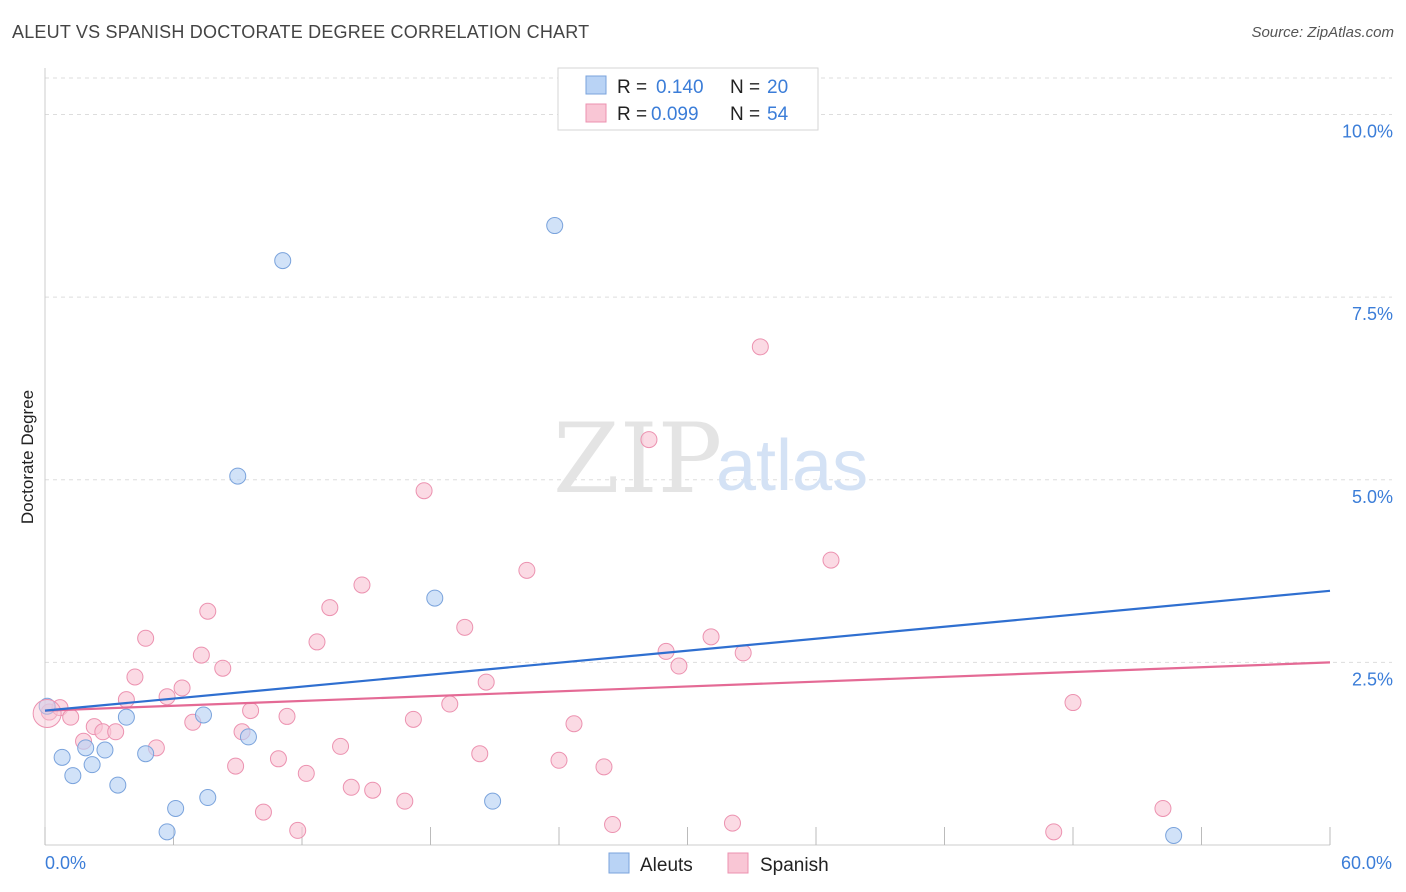  I want to click on legend-bottom-aleut-swatch, so click(619, 863).